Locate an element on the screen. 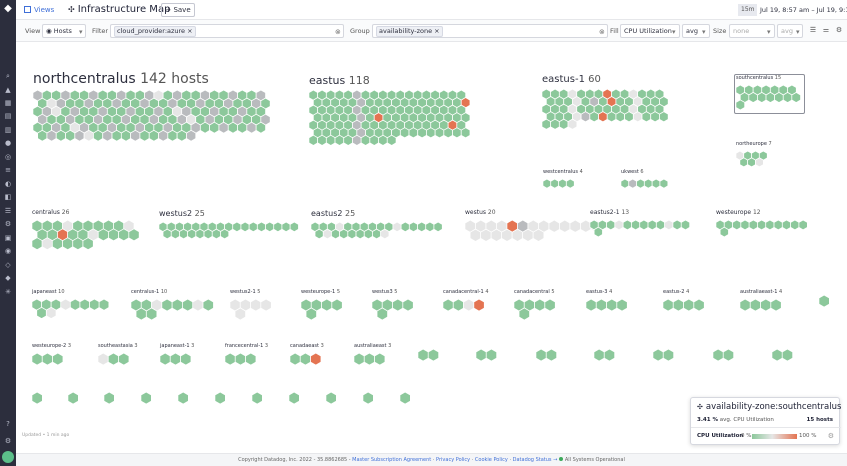 This screenshot has width=847, height=466. logs-icon: ≡ is located at coordinates (8, 170).